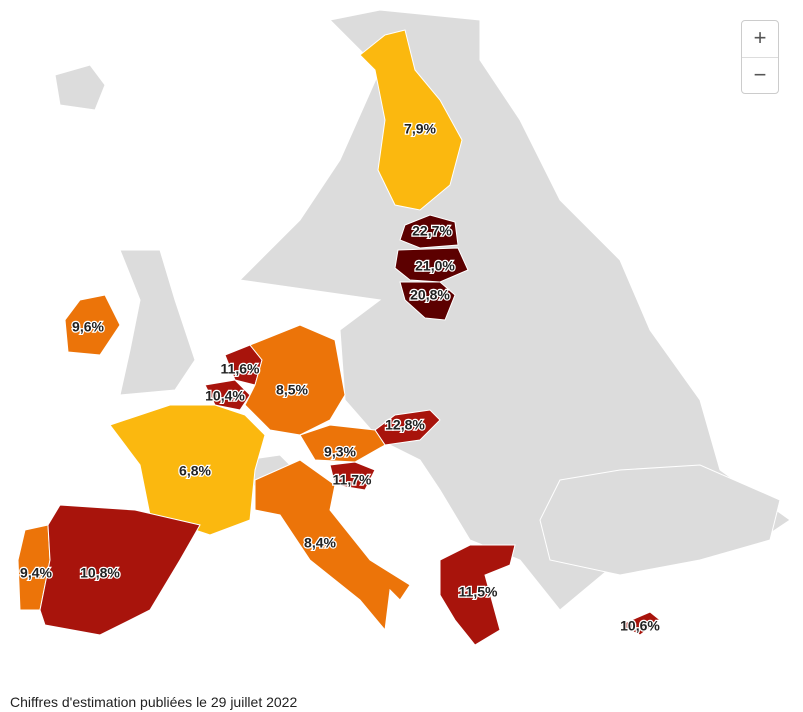  I want to click on value-label: 20,8%, so click(430, 295).